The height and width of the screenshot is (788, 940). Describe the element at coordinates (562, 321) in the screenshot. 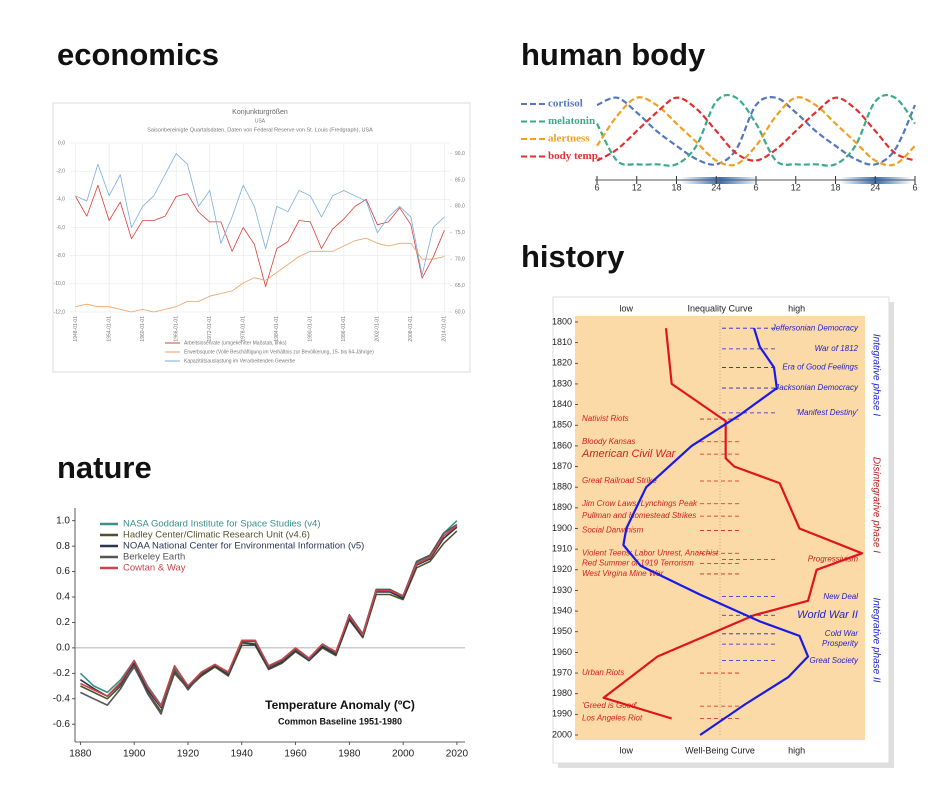

I see `y-tick-label: 1800` at that location.